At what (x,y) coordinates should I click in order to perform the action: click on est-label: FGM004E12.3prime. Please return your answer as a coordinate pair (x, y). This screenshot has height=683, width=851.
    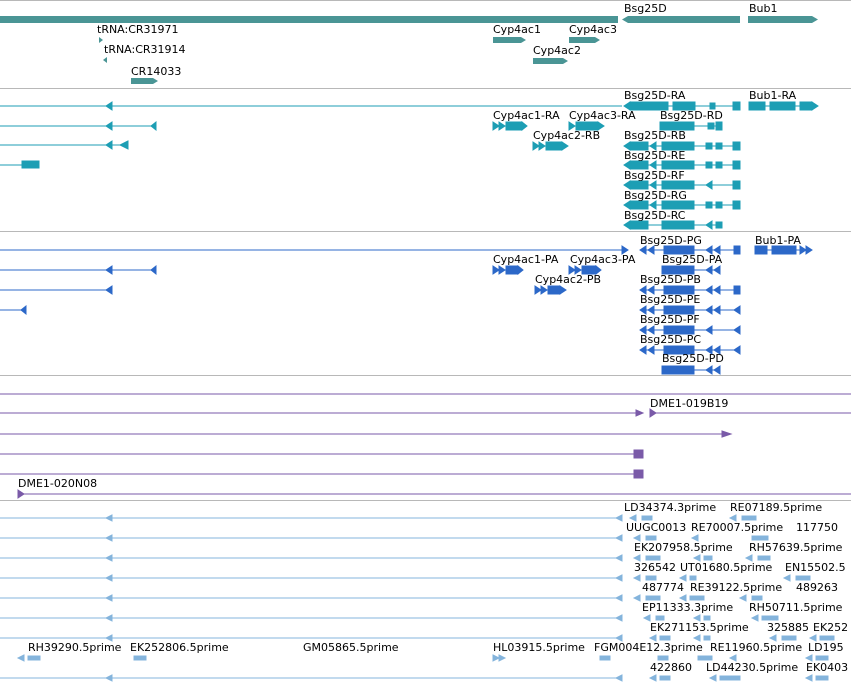
    Looking at the image, I should click on (648, 647).